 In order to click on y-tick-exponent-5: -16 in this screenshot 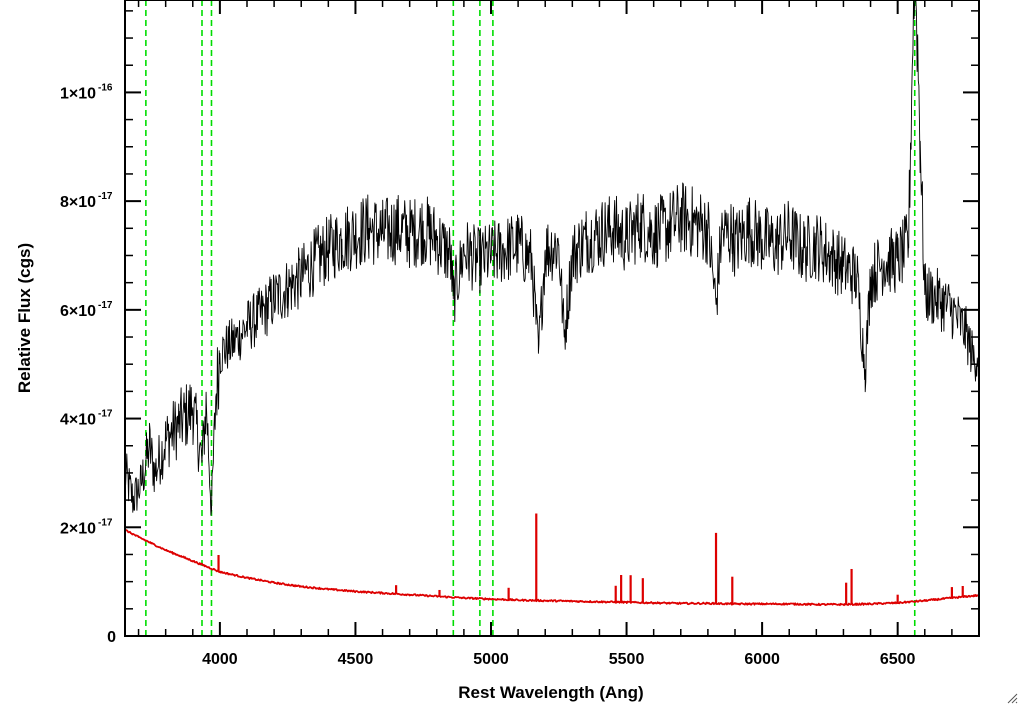, I will do `click(105, 87)`.